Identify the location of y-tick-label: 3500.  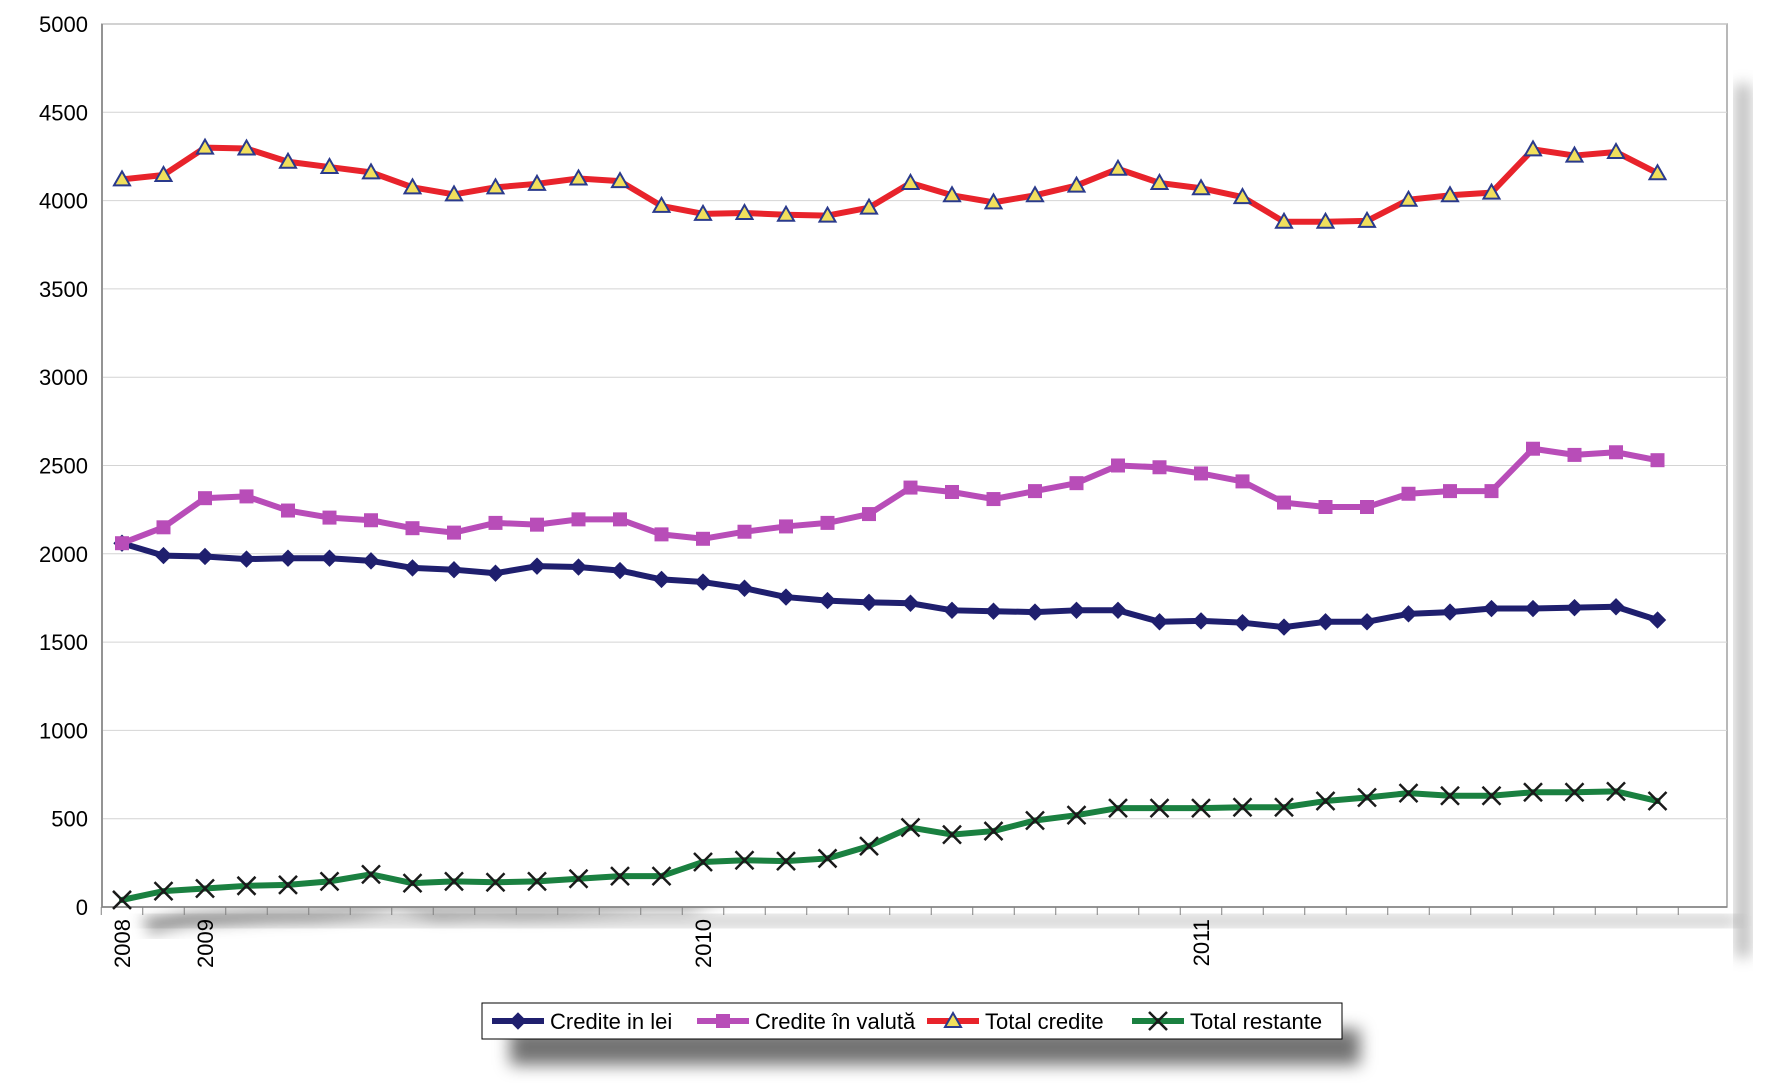
(63, 289).